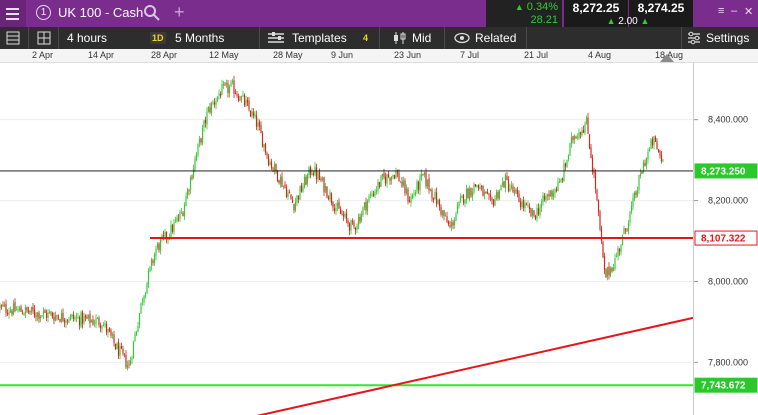 Image resolution: width=758 pixels, height=415 pixels. What do you see at coordinates (667, 59) in the screenshot?
I see `scroll-to-end-icon` at bounding box center [667, 59].